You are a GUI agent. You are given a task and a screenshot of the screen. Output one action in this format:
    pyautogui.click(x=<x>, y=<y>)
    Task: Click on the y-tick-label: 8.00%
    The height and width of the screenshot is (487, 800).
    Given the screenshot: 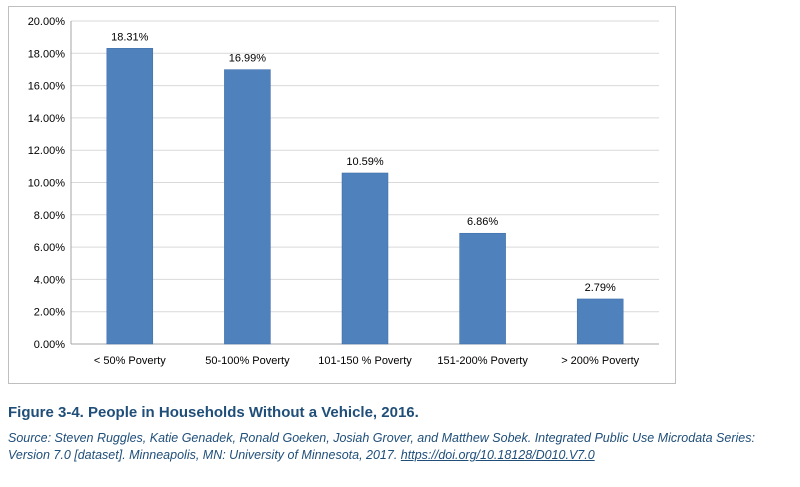 What is the action you would take?
    pyautogui.click(x=49, y=216)
    